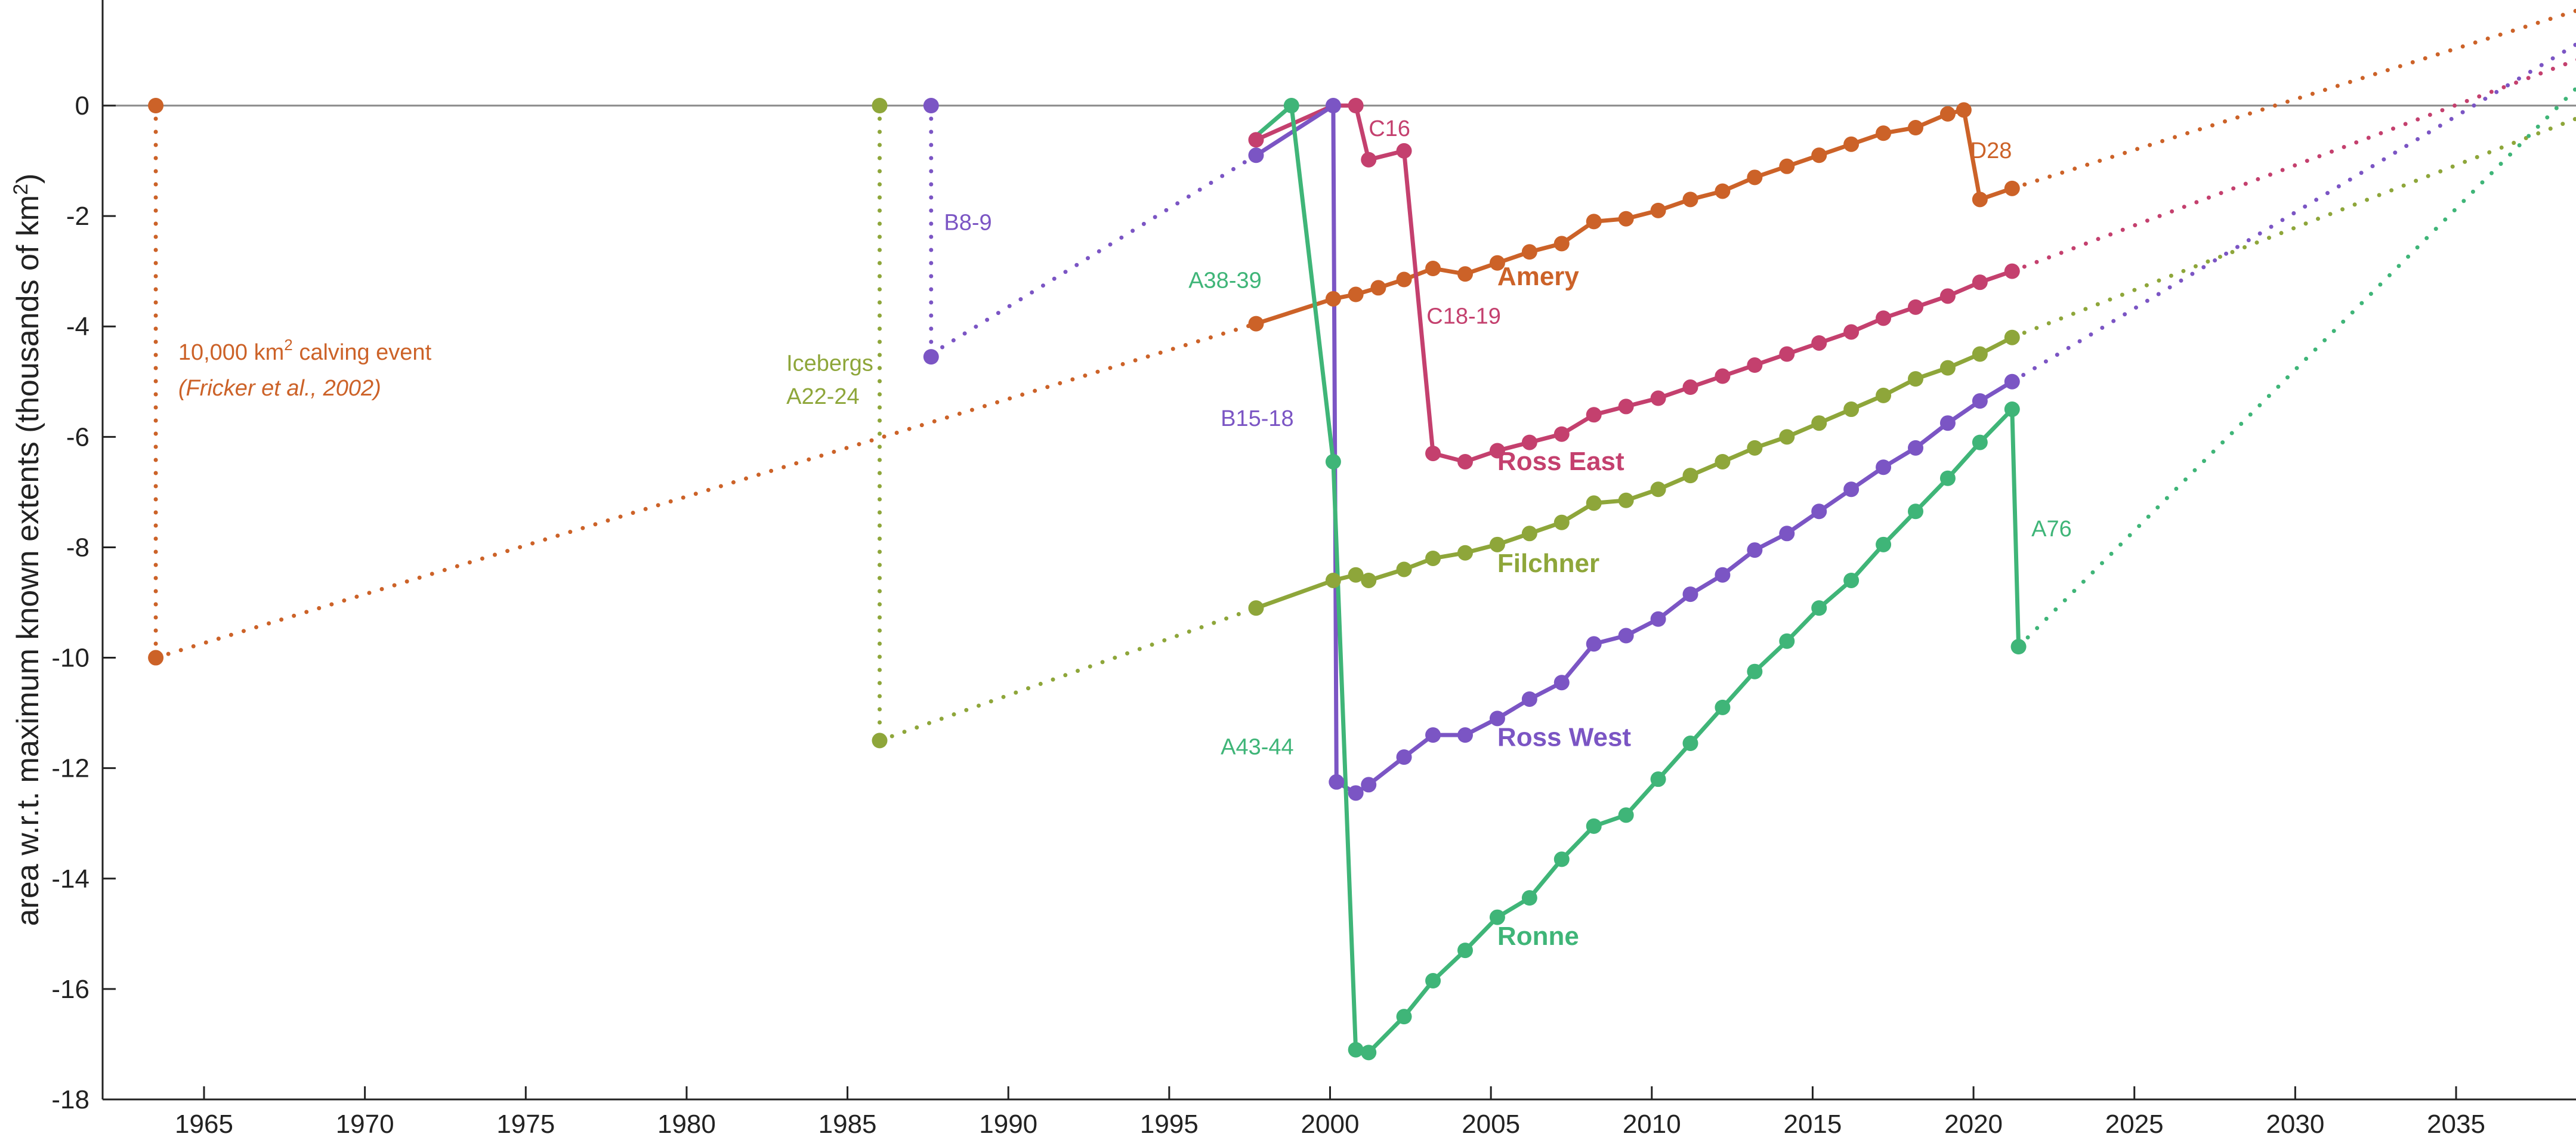 The width and height of the screenshot is (2576, 1140). Describe the element at coordinates (70, 768) in the screenshot. I see `y-tick-label: -12` at that location.